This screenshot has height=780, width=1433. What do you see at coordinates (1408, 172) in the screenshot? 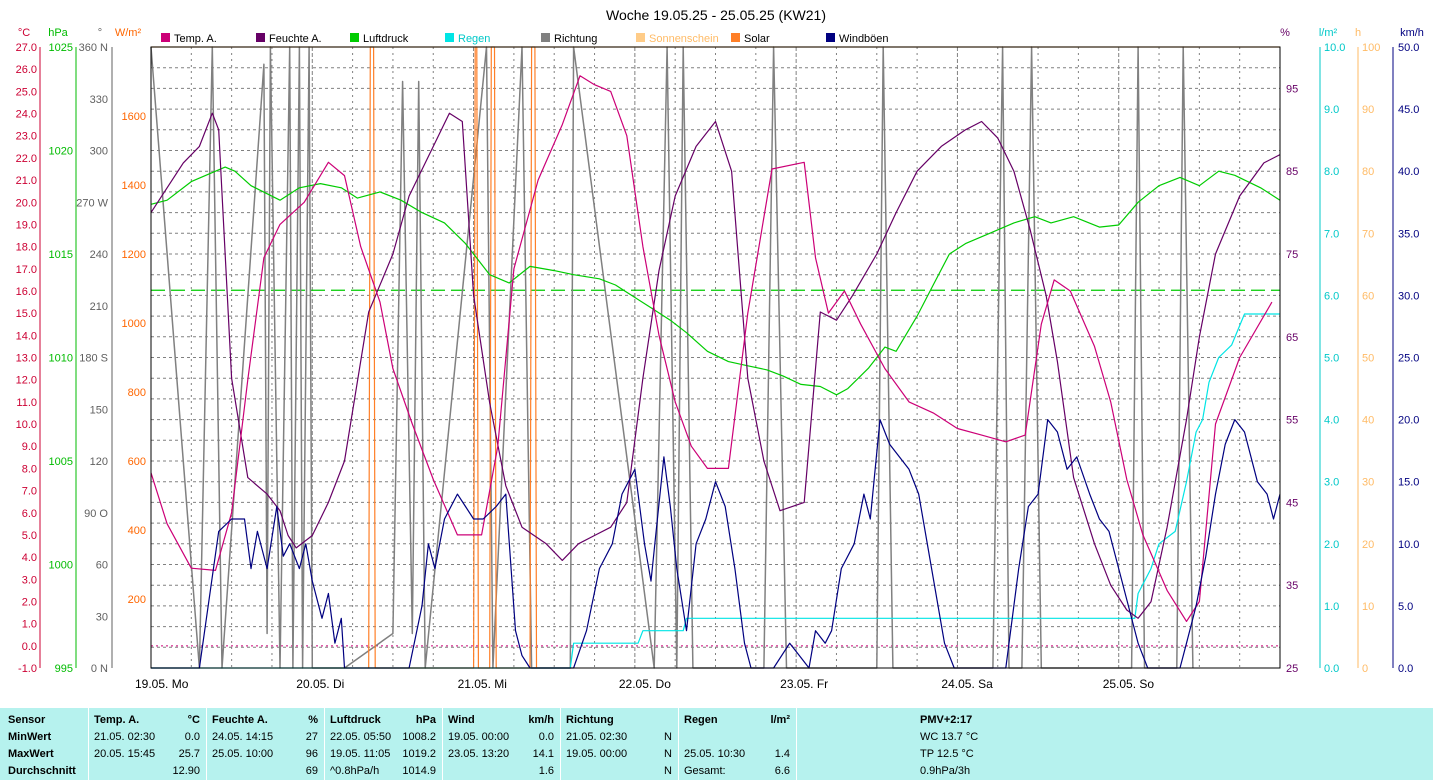
I see `wind-tick-label: 40.0` at bounding box center [1408, 172].